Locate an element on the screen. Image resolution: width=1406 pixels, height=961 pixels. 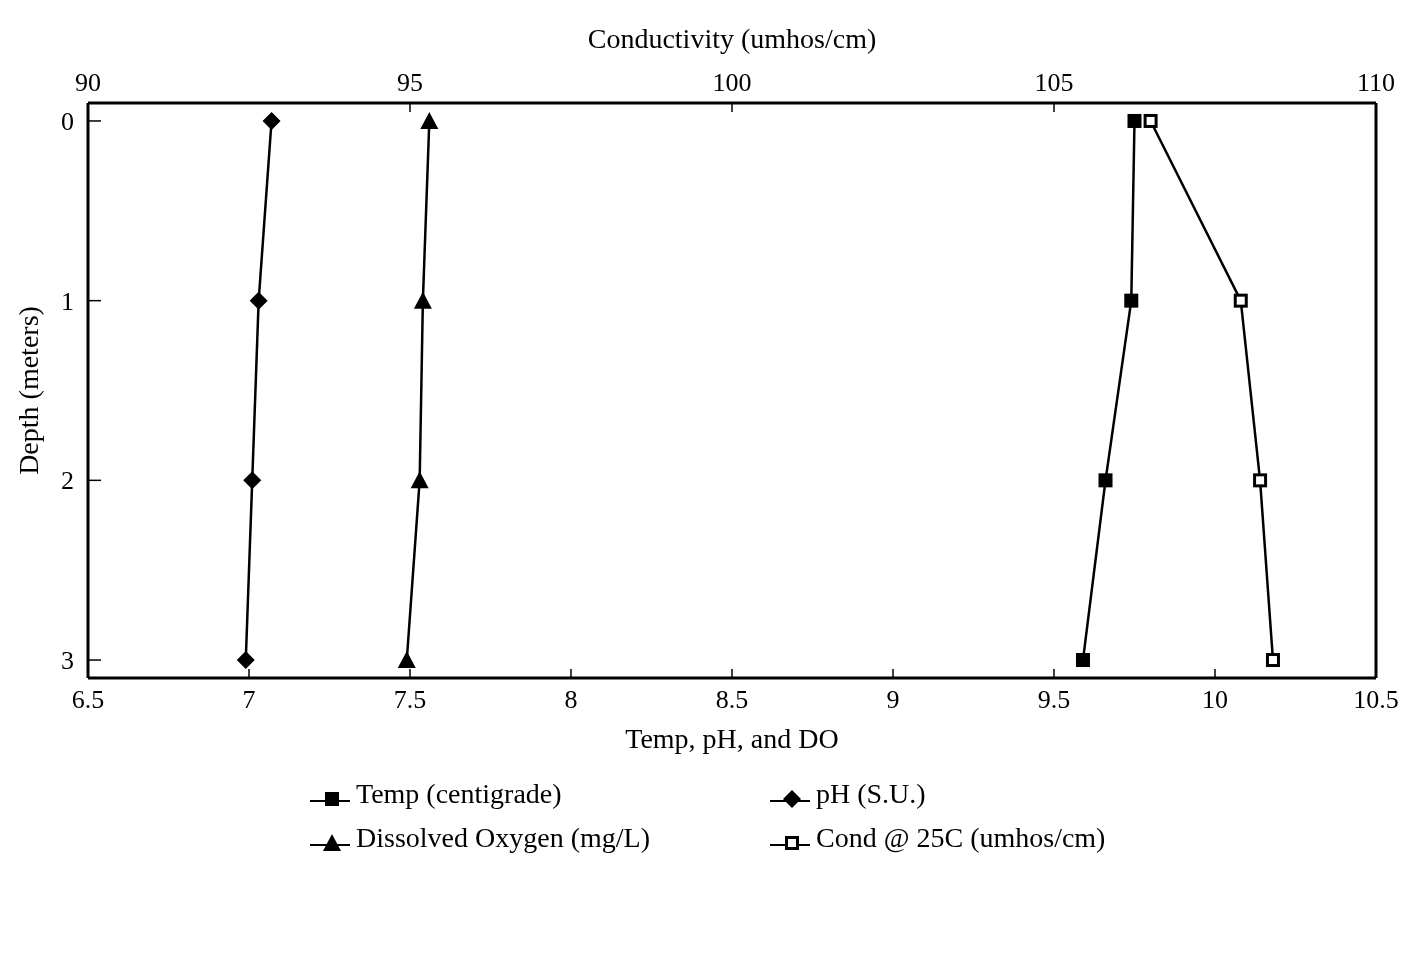
x-tick-label: 8 is located at coordinates (571, 699).